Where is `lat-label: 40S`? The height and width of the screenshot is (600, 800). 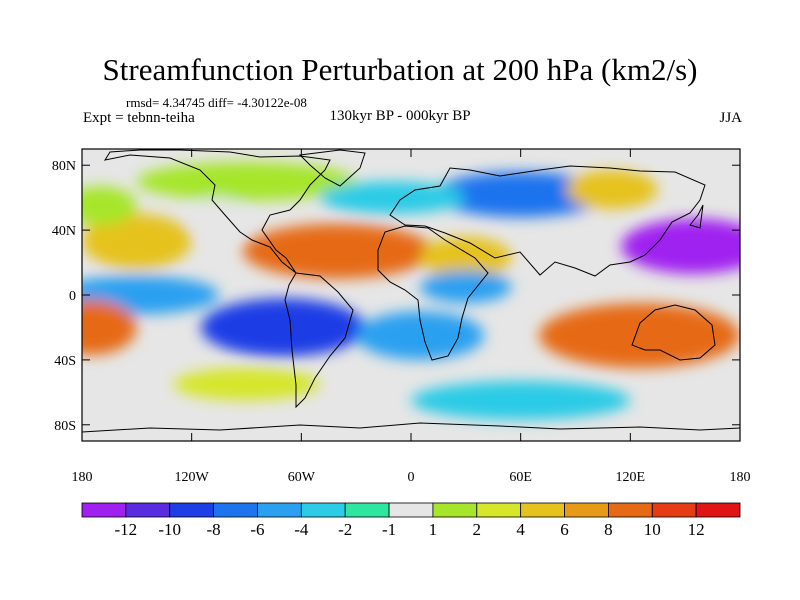 lat-label: 40S is located at coordinates (65, 361).